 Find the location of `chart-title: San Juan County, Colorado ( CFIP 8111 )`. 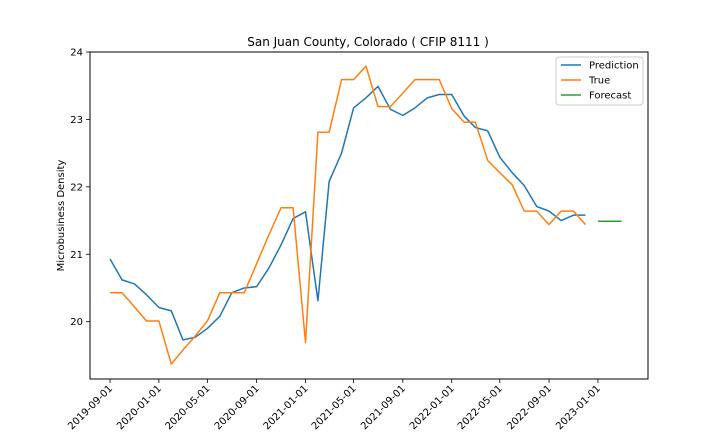

chart-title: San Juan County, Colorado ( CFIP 8111 ) is located at coordinates (368, 42).